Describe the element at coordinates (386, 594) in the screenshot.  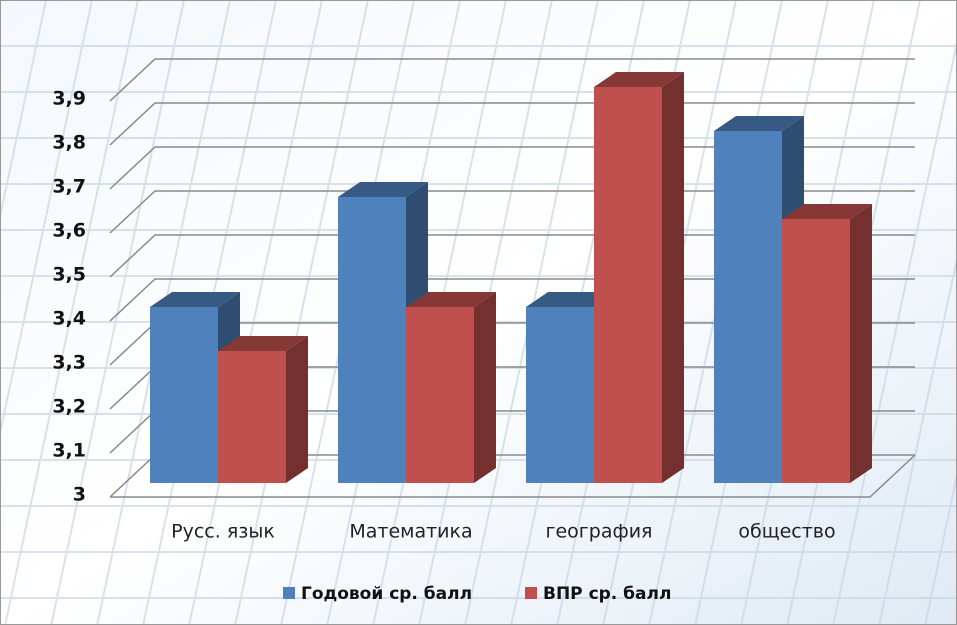
I see `legend-label: Годовой ср. балл` at that location.